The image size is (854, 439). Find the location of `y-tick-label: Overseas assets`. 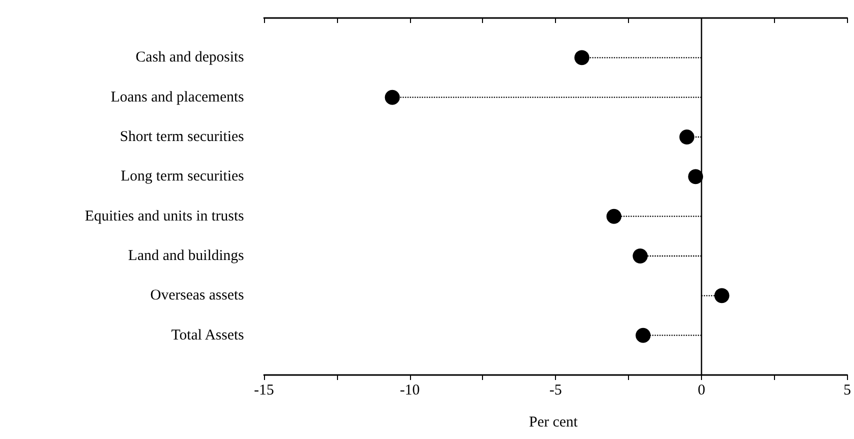

y-tick-label: Overseas assets is located at coordinates (197, 296).